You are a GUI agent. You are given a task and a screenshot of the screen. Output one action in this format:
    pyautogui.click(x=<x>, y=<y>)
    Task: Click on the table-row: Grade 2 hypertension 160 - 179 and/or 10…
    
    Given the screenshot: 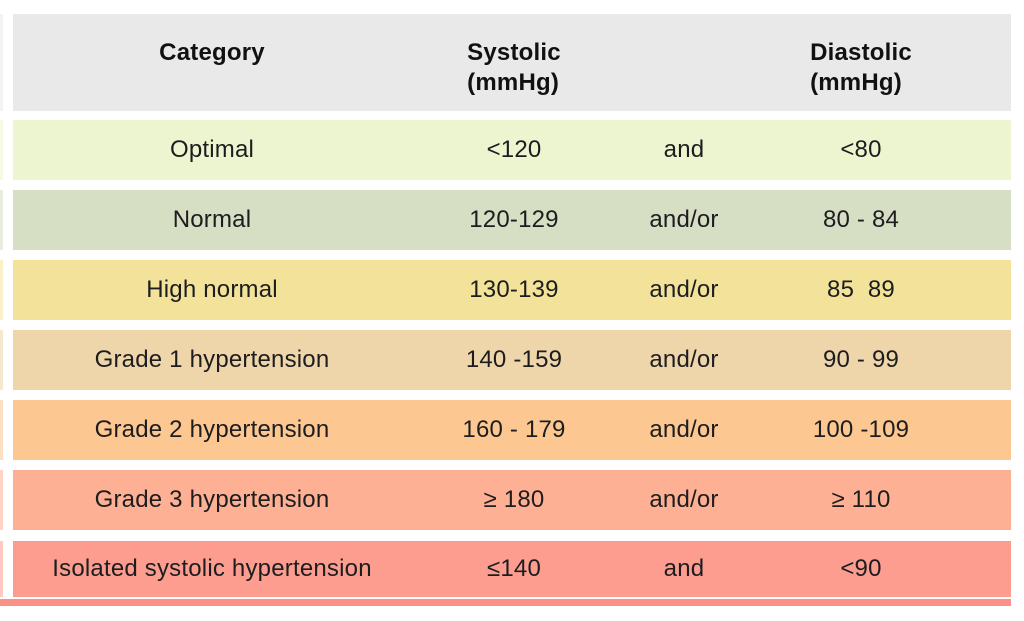 What is the action you would take?
    pyautogui.click(x=512, y=430)
    